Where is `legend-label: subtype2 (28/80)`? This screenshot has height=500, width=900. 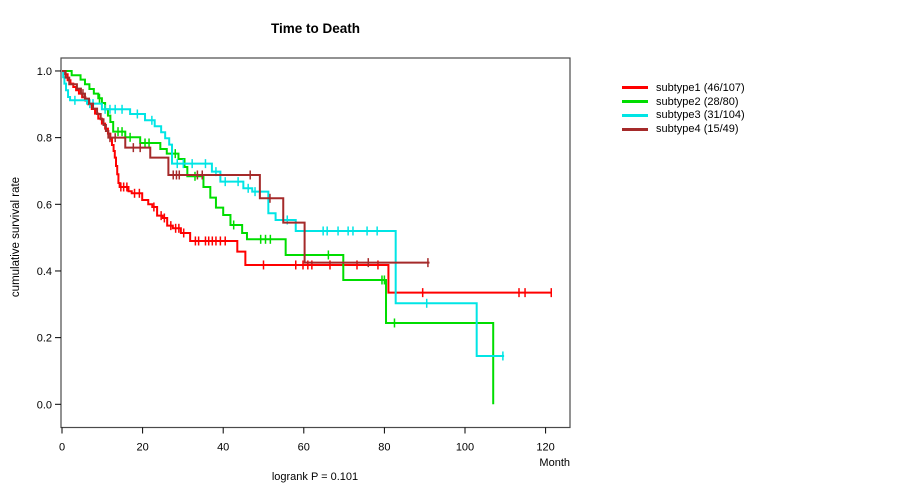 legend-label: subtype2 (28/80) is located at coordinates (697, 101).